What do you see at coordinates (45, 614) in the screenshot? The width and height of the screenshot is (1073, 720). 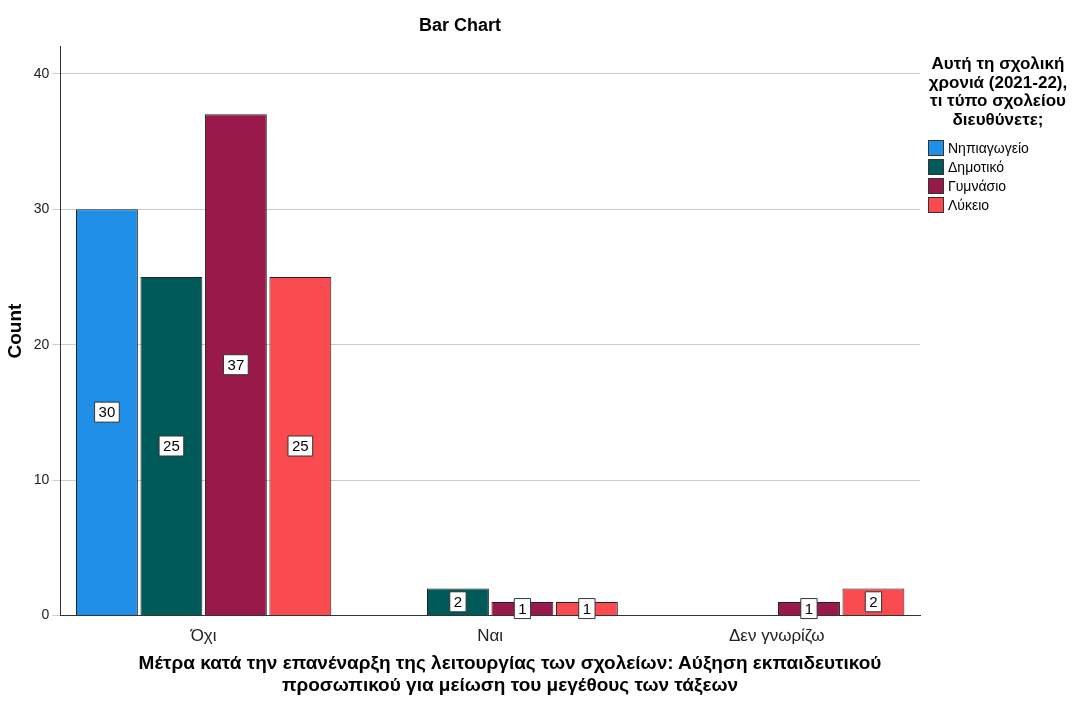 I see `y-tick-label: 0` at bounding box center [45, 614].